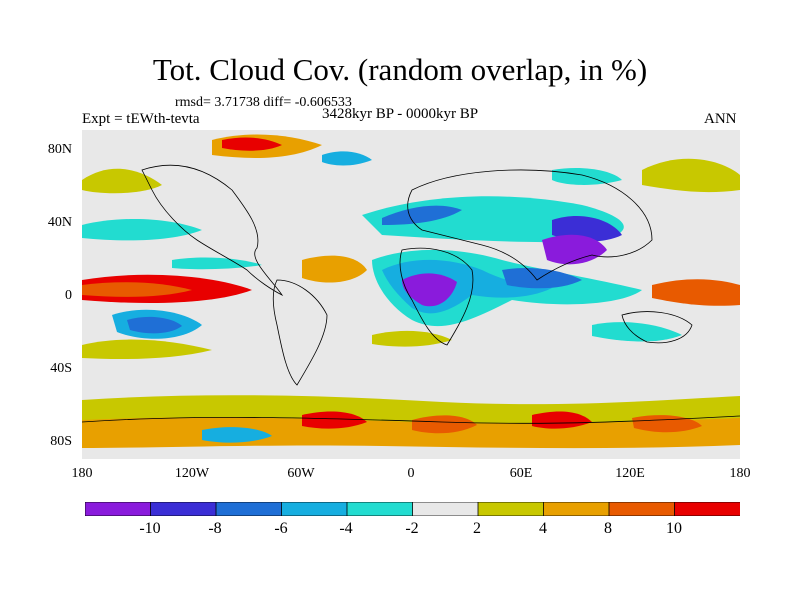 This screenshot has width=800, height=600. Describe the element at coordinates (192, 473) in the screenshot. I see `lon-label-120w: 120W` at that location.